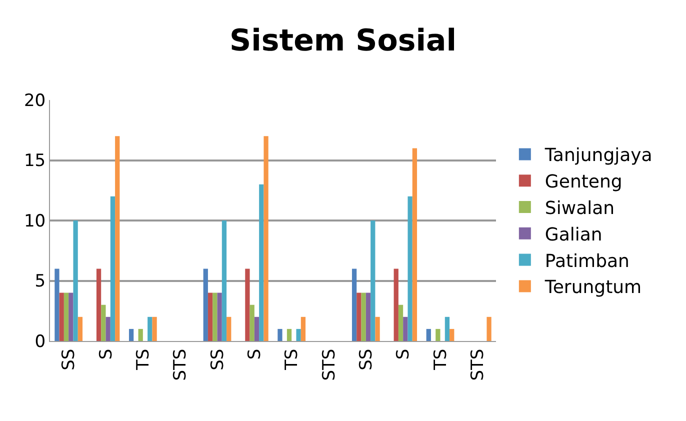 Image resolution: width=686 pixels, height=421 pixels. I want to click on y-tick-label: 15, so click(35, 161).